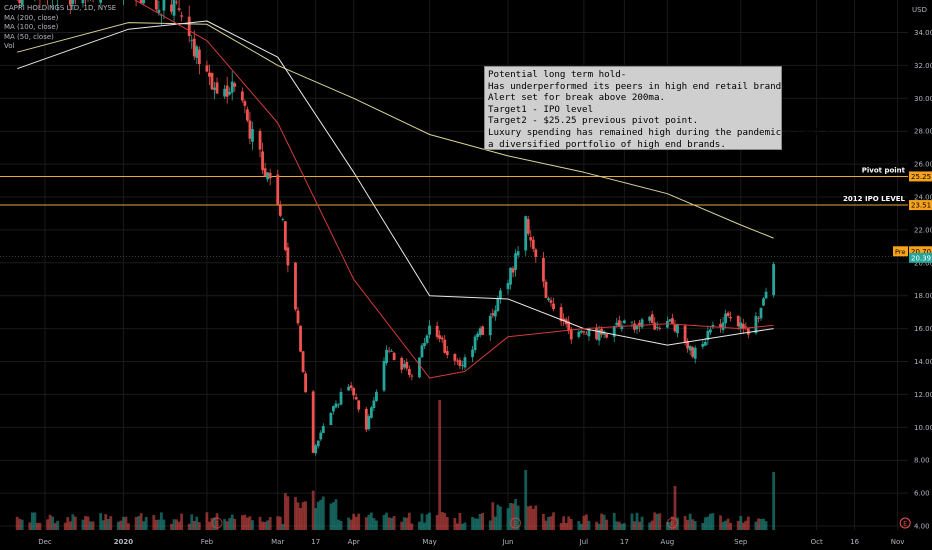 The height and width of the screenshot is (550, 932). What do you see at coordinates (923, 329) in the screenshot?
I see `y-tick-label: 16.00` at bounding box center [923, 329].